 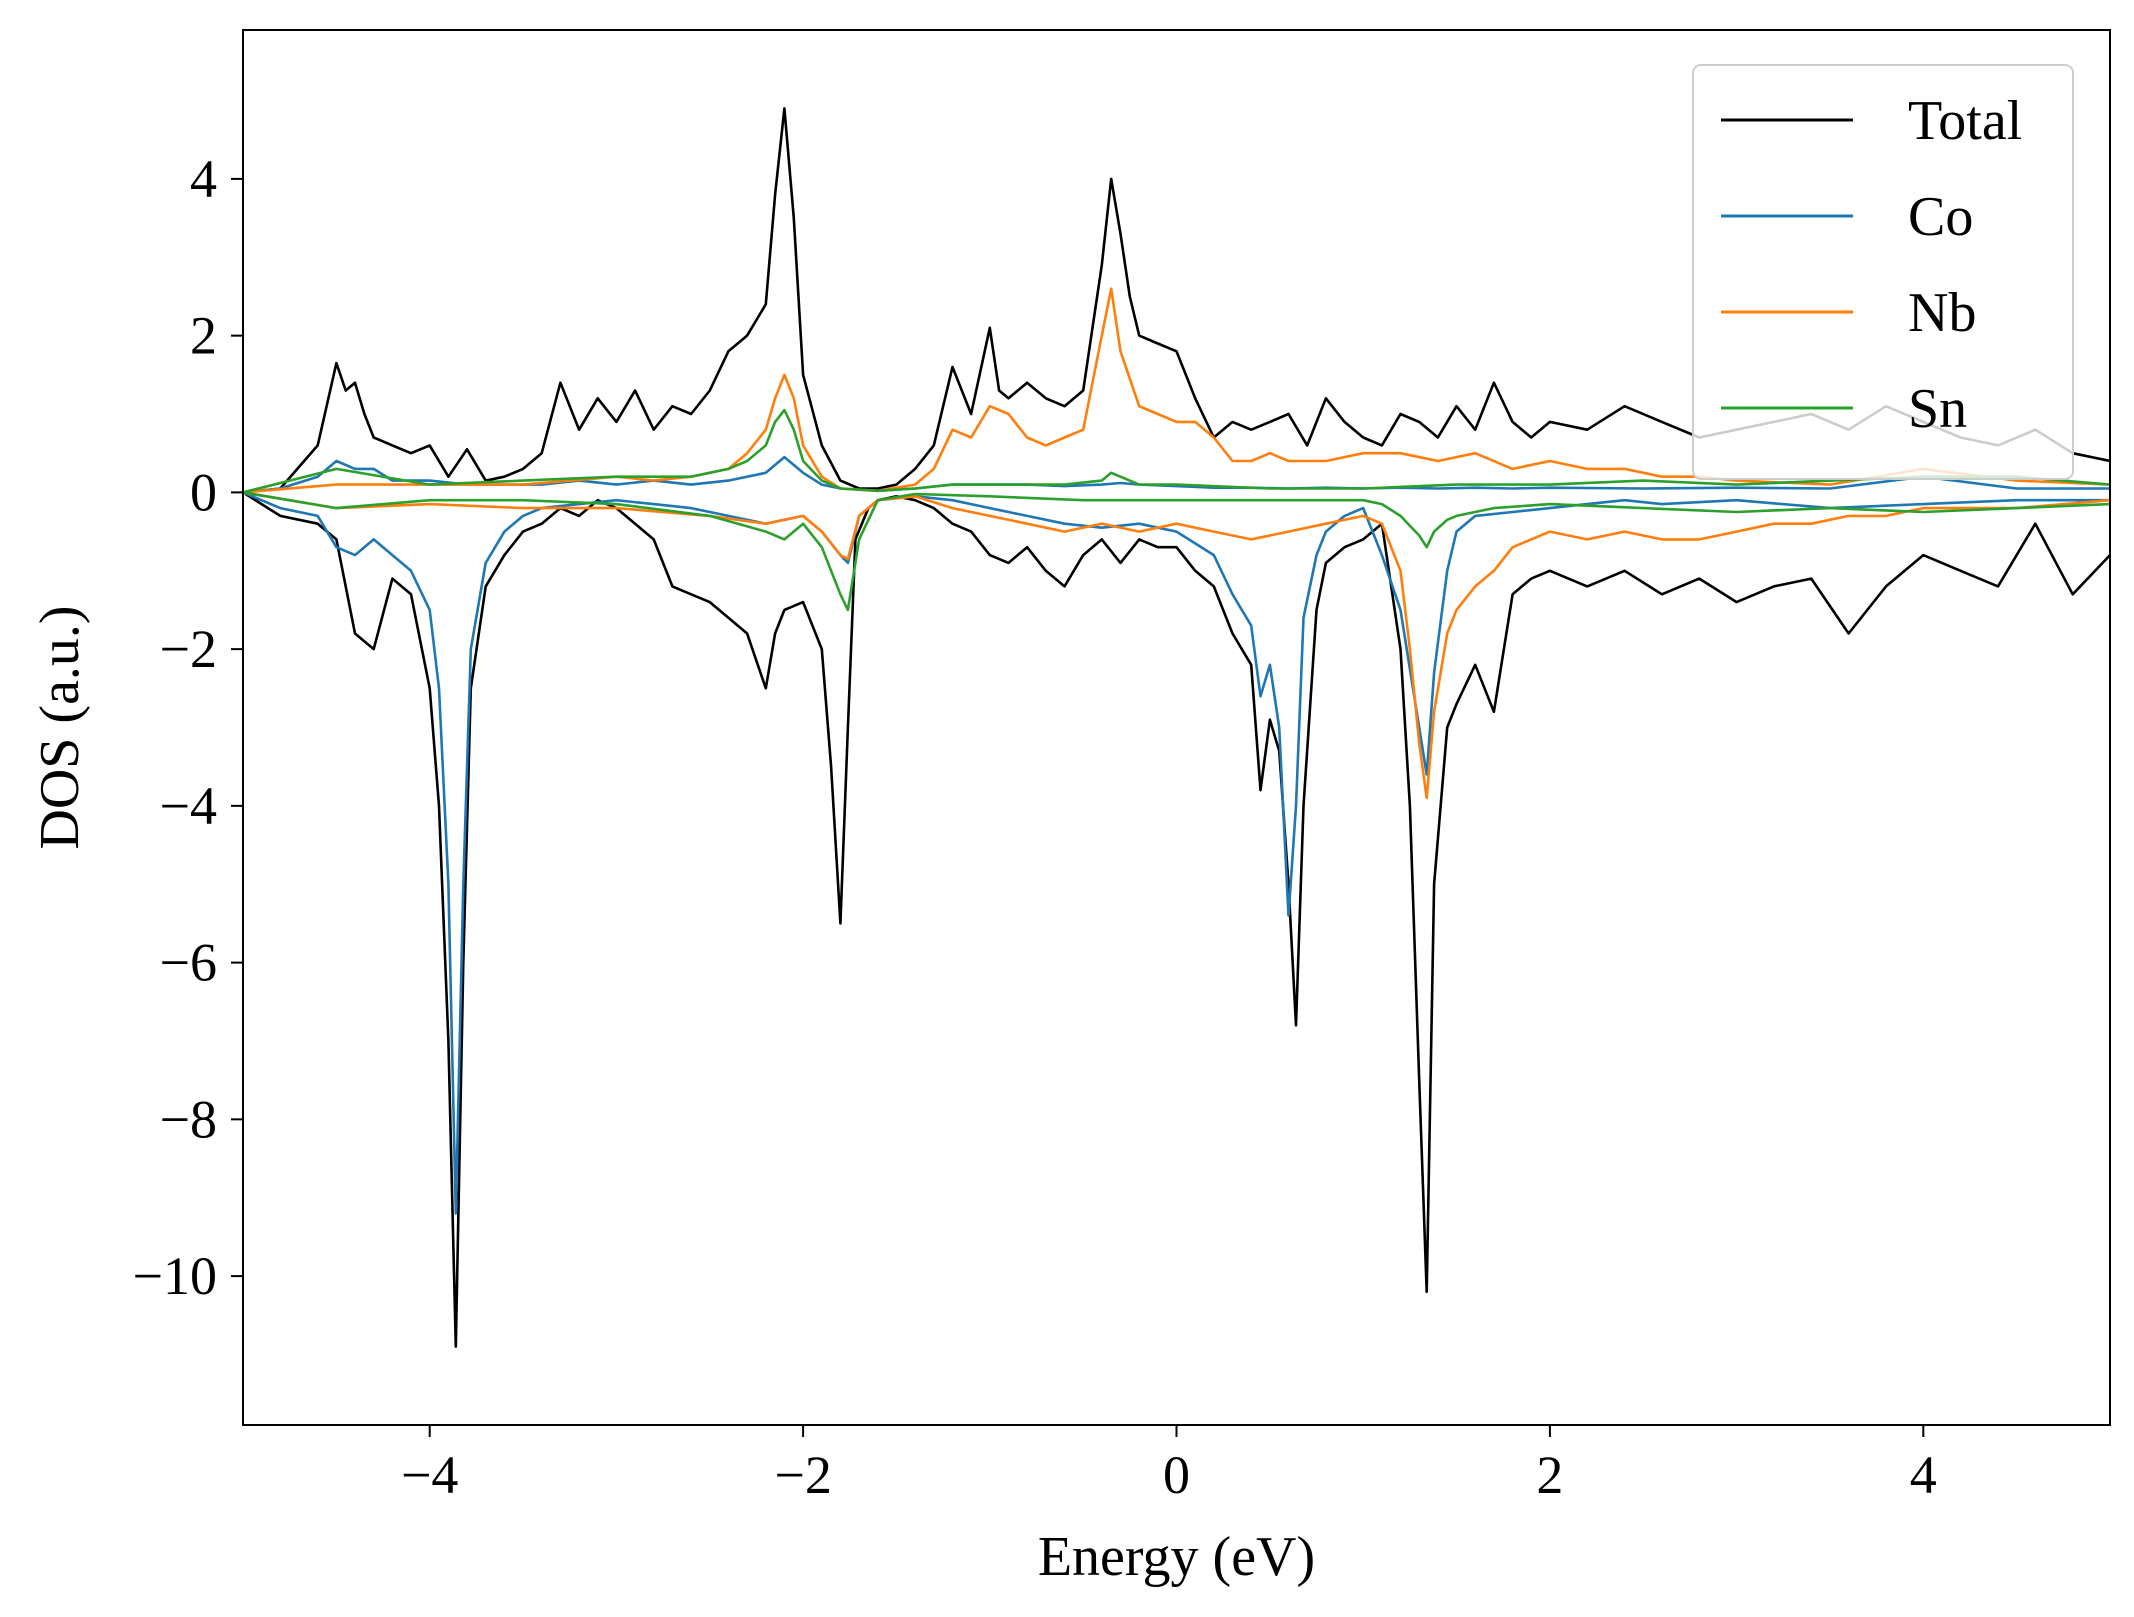 I want to click on x-tick-label: 4, so click(x=1923, y=1475).